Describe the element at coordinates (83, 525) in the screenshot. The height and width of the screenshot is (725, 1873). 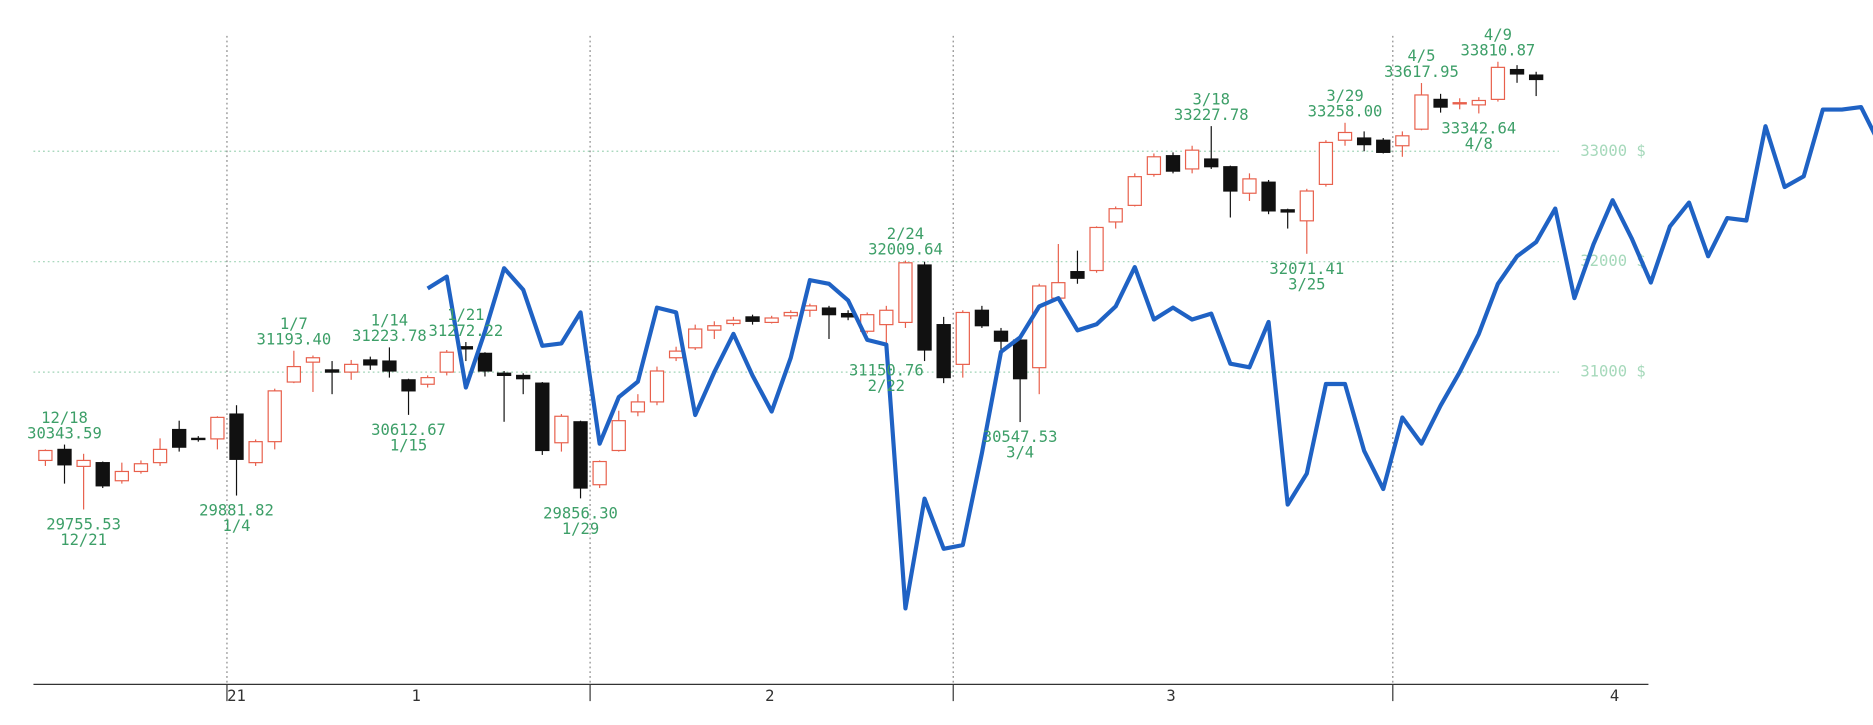
I see `annotation-value: 29755.53` at that location.